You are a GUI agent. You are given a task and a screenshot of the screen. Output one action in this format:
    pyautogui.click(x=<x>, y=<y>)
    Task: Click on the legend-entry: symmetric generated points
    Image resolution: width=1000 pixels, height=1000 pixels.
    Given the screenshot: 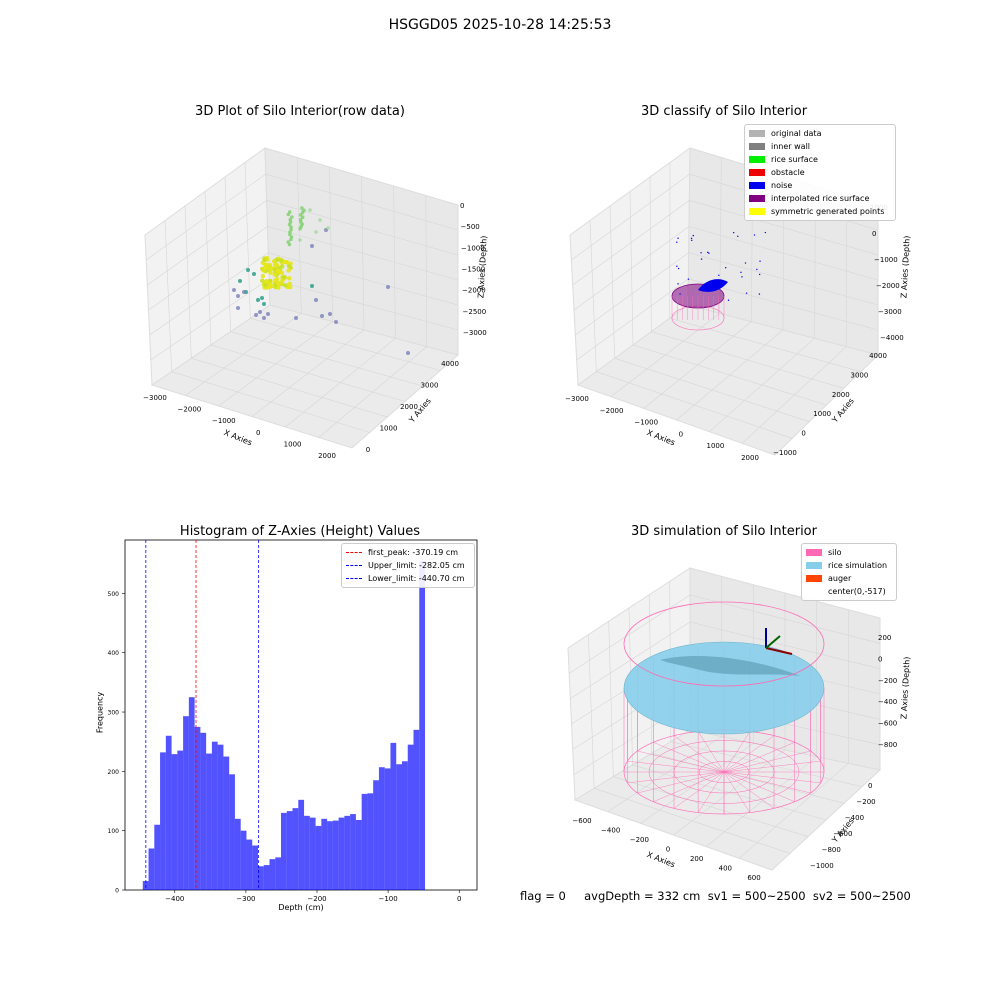 What is the action you would take?
    pyautogui.click(x=820, y=211)
    